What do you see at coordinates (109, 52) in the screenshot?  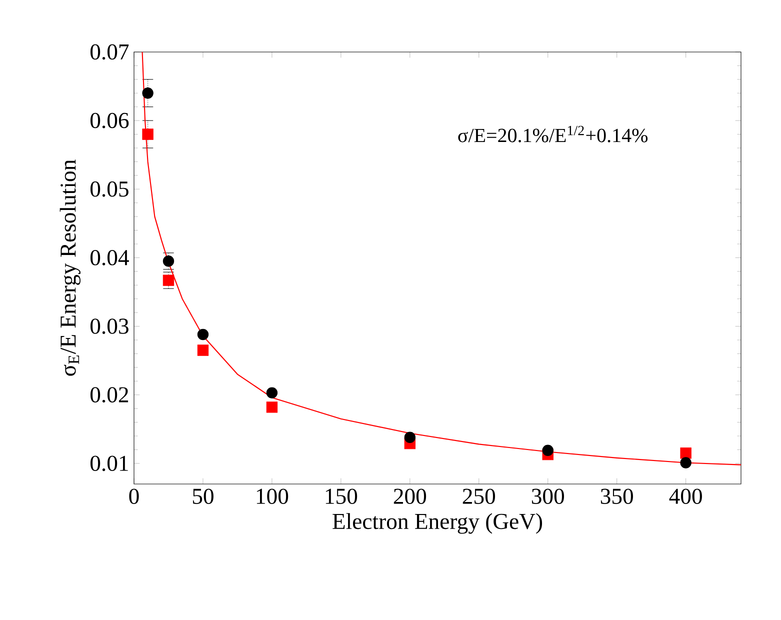 I see `y-tick-label: 0.07` at bounding box center [109, 52].